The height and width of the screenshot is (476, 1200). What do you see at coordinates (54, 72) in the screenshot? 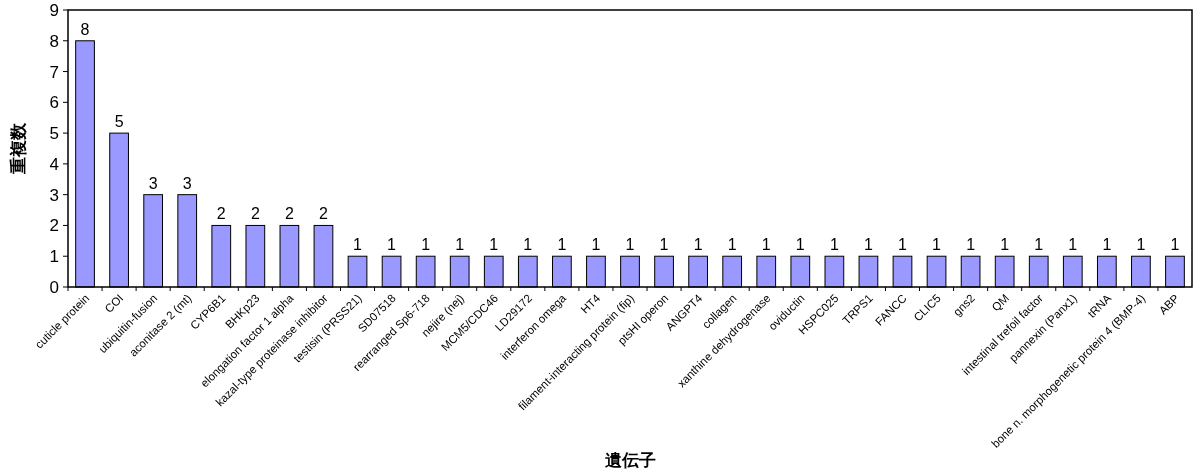
I see `y-tick-label: 7` at bounding box center [54, 72].